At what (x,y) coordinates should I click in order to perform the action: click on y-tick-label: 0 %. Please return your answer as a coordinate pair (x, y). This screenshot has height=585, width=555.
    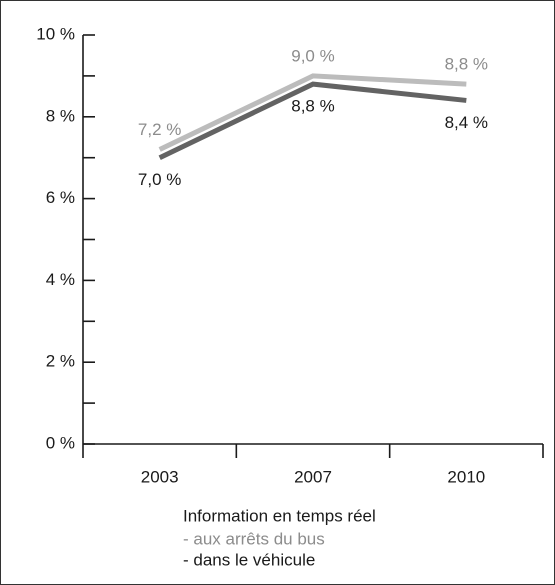
    Looking at the image, I should click on (60, 442).